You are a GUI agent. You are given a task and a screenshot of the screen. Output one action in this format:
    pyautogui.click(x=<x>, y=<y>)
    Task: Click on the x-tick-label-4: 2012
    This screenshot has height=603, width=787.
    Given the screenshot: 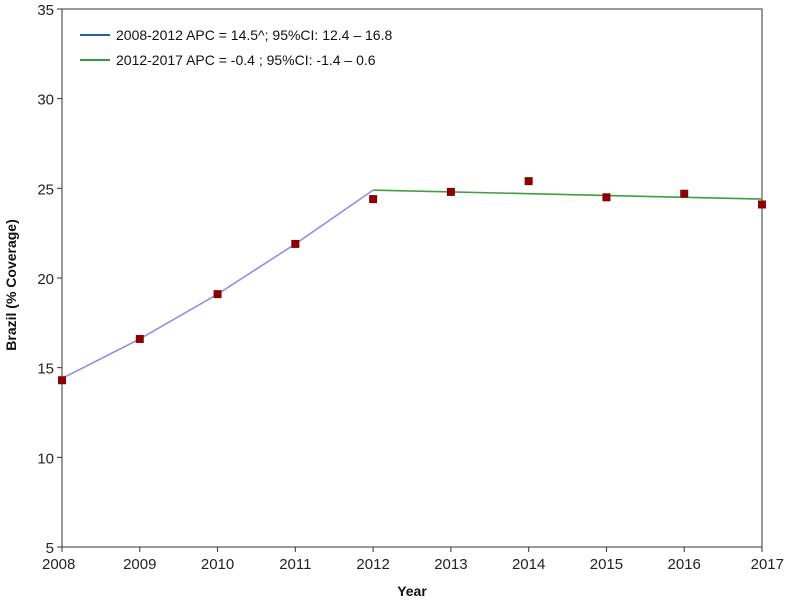 What is the action you would take?
    pyautogui.click(x=372, y=564)
    